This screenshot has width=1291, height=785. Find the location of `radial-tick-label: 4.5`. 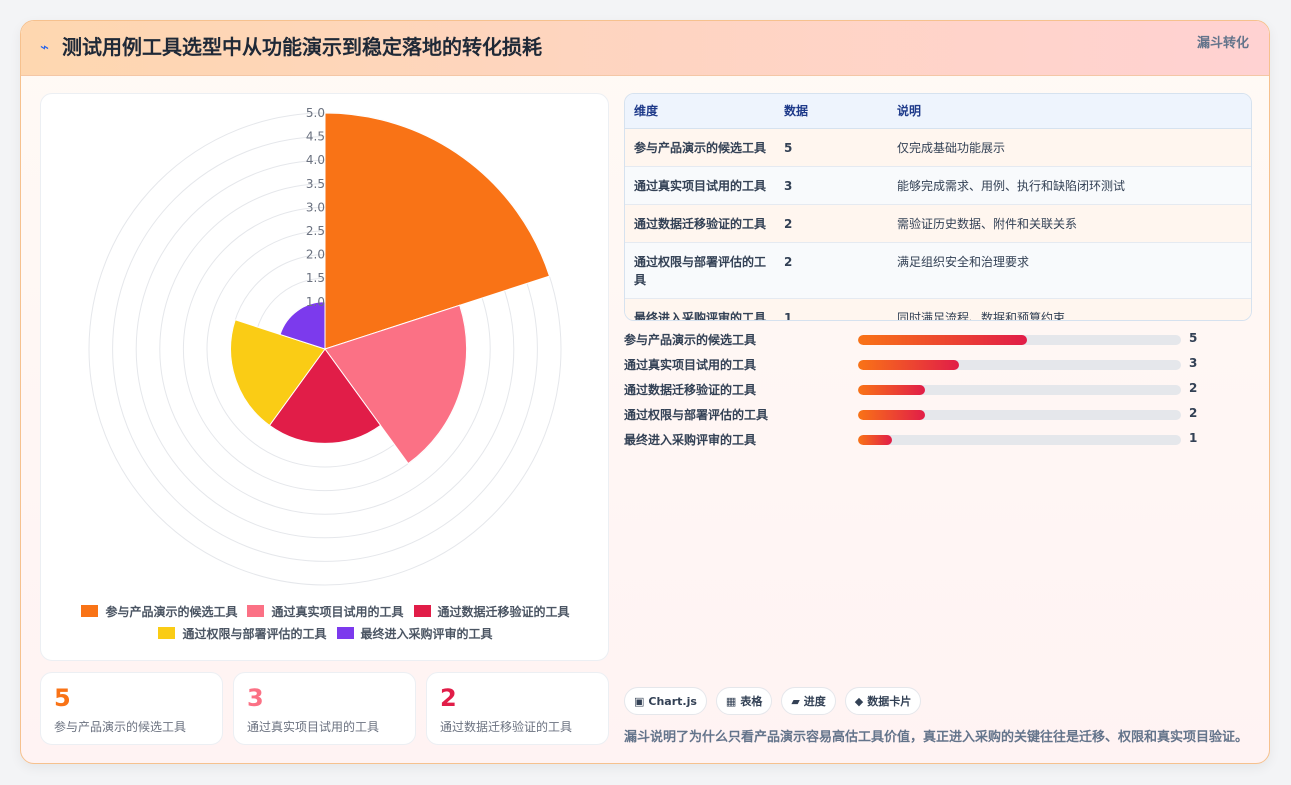

radial-tick-label: 4.5 is located at coordinates (315, 137).